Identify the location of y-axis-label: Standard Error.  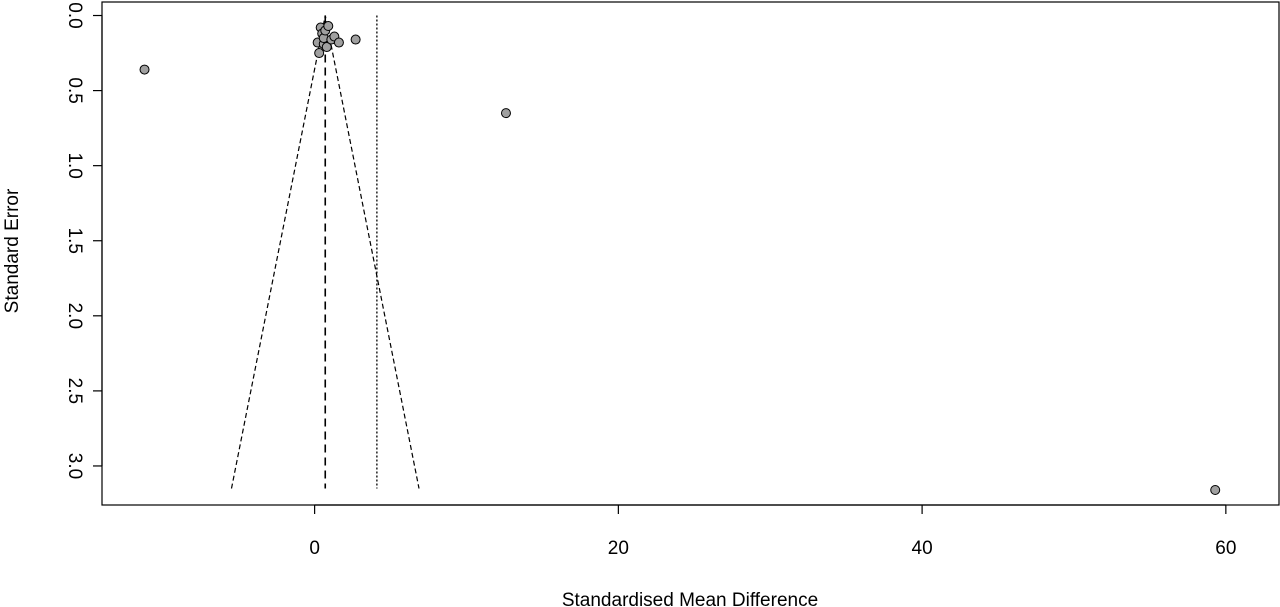
(12, 250).